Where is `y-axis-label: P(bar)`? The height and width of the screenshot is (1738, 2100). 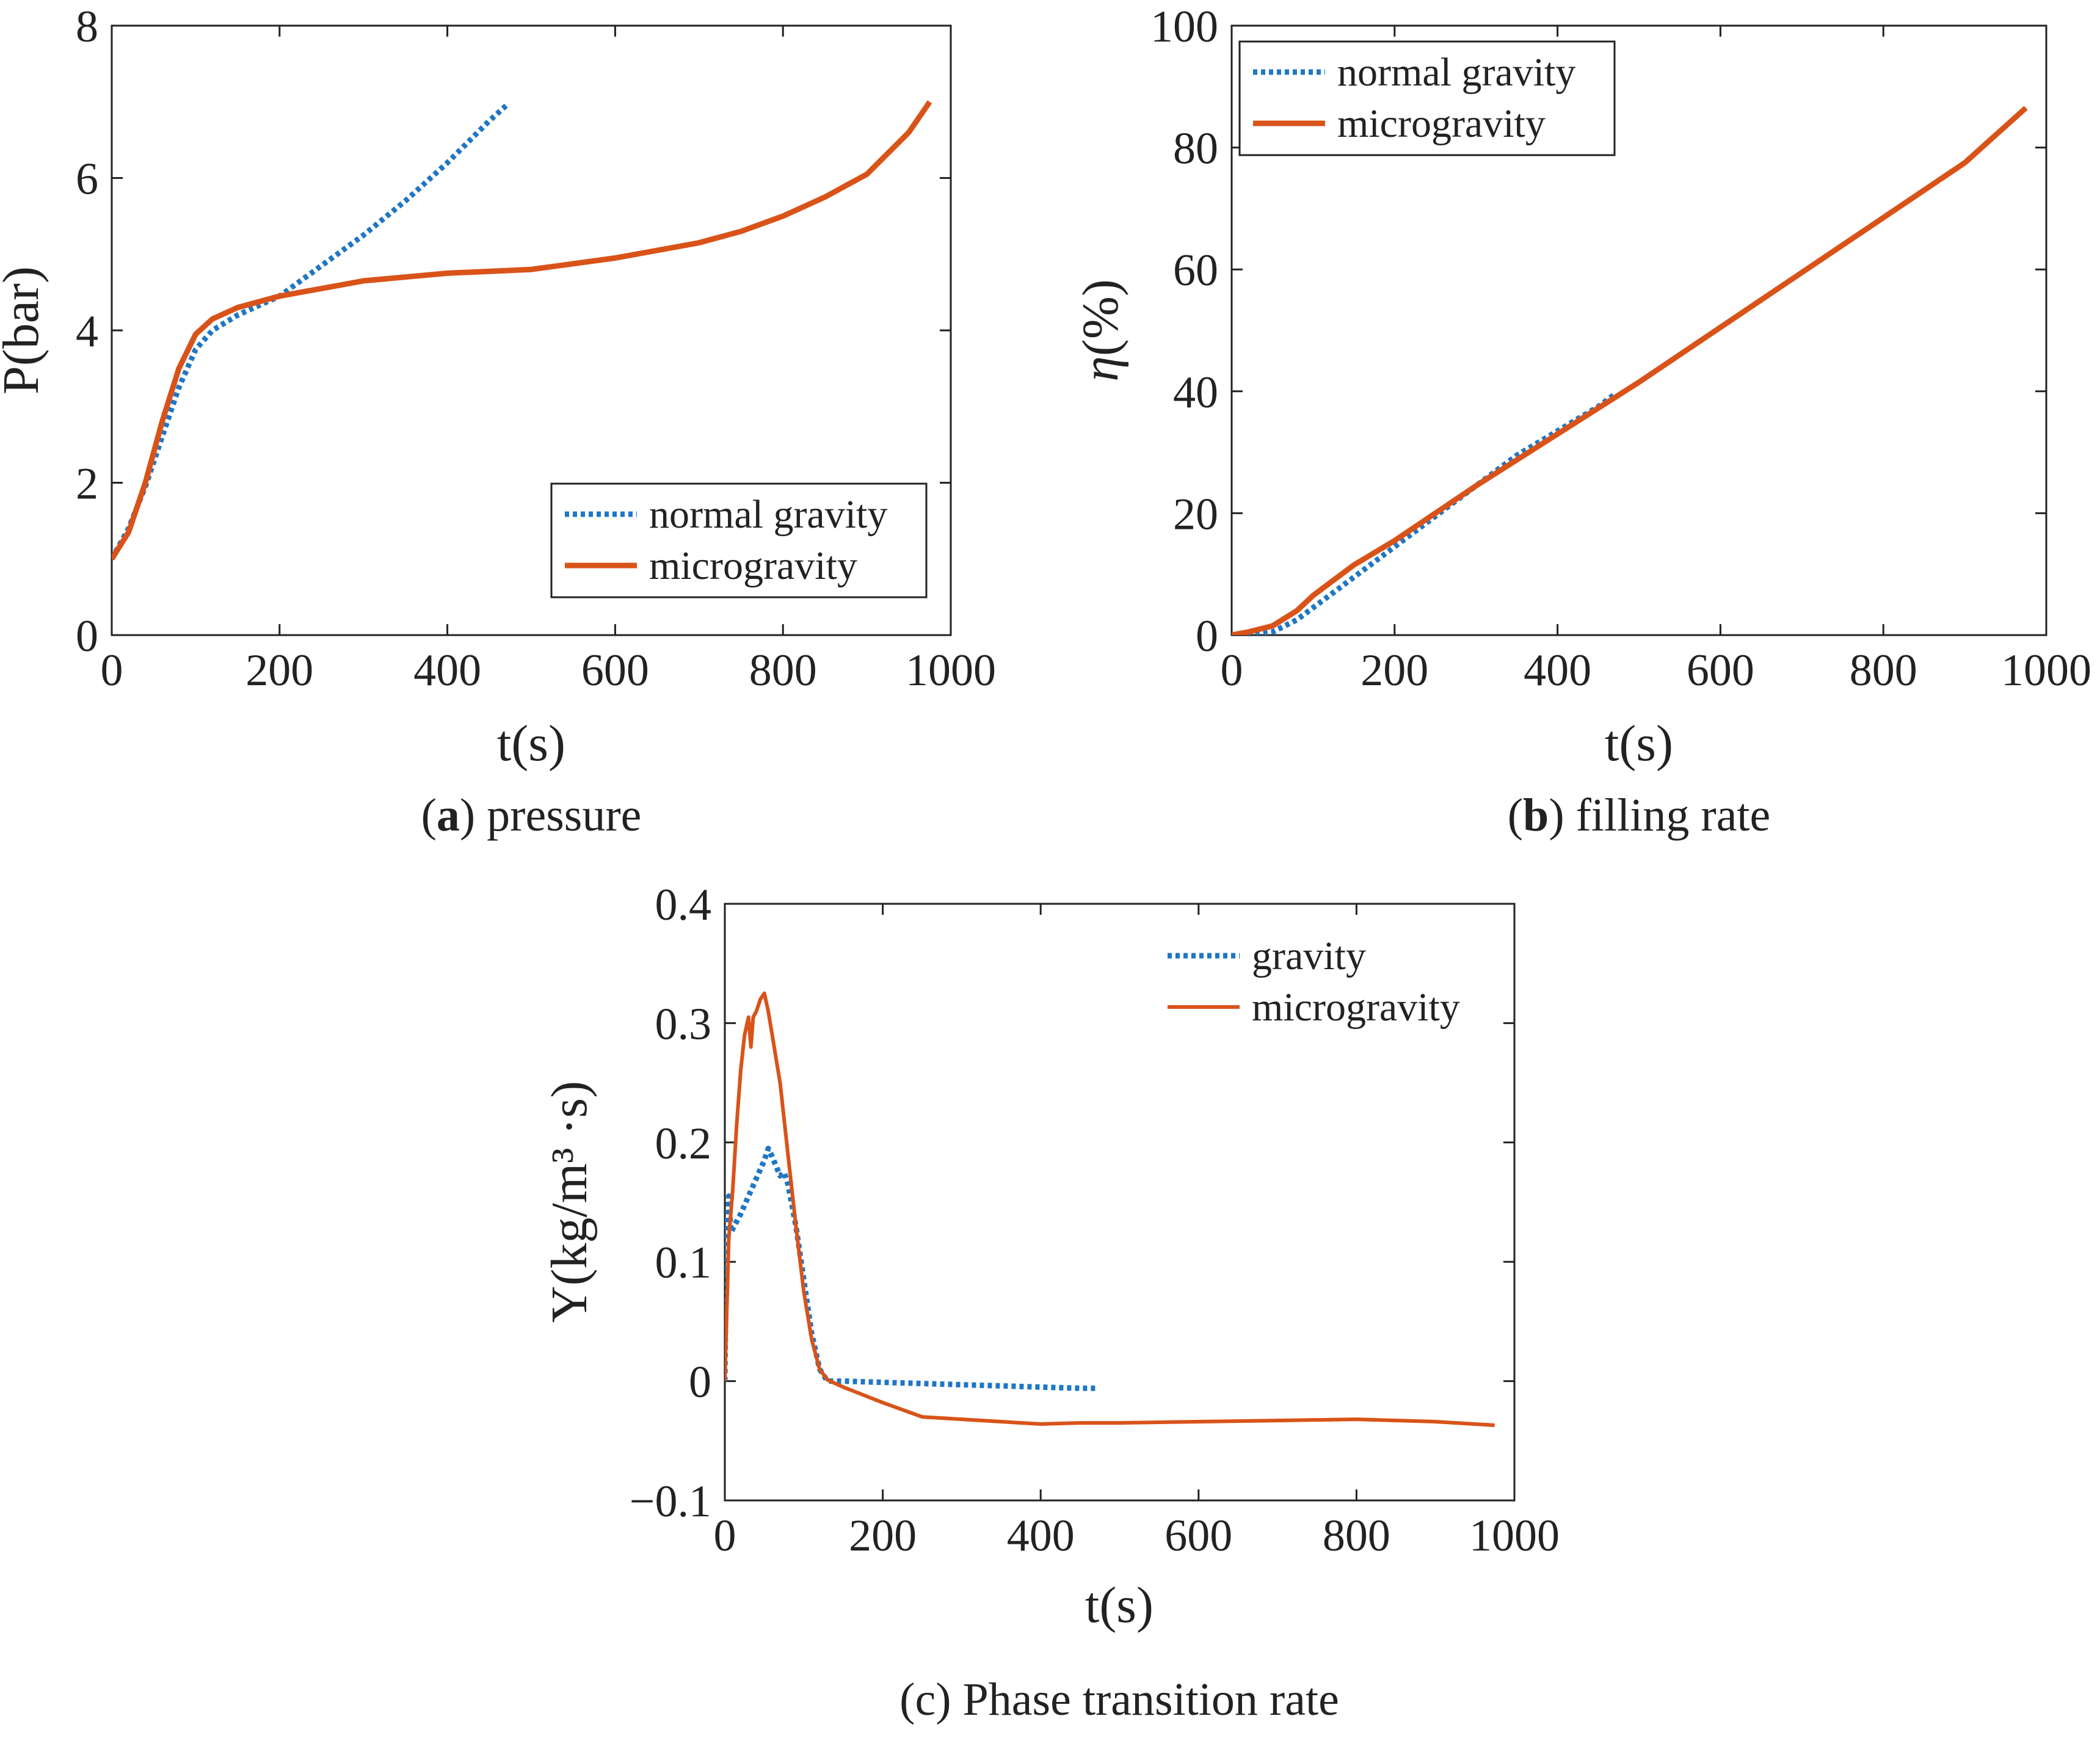 y-axis-label: P(bar) is located at coordinates (24, 330).